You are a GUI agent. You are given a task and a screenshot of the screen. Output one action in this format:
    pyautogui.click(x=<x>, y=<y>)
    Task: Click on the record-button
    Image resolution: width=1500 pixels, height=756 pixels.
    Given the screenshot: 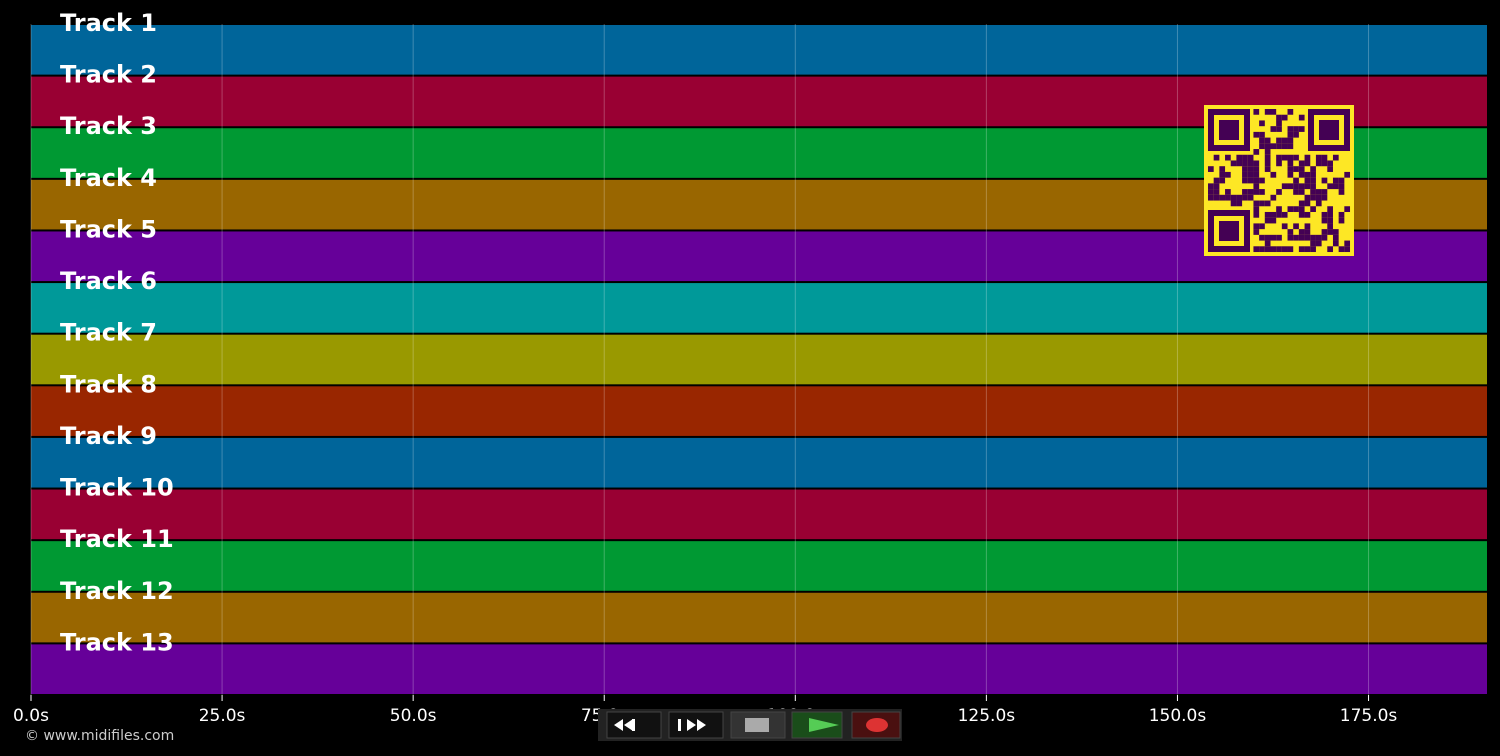 What is the action you would take?
    pyautogui.click(x=876, y=725)
    